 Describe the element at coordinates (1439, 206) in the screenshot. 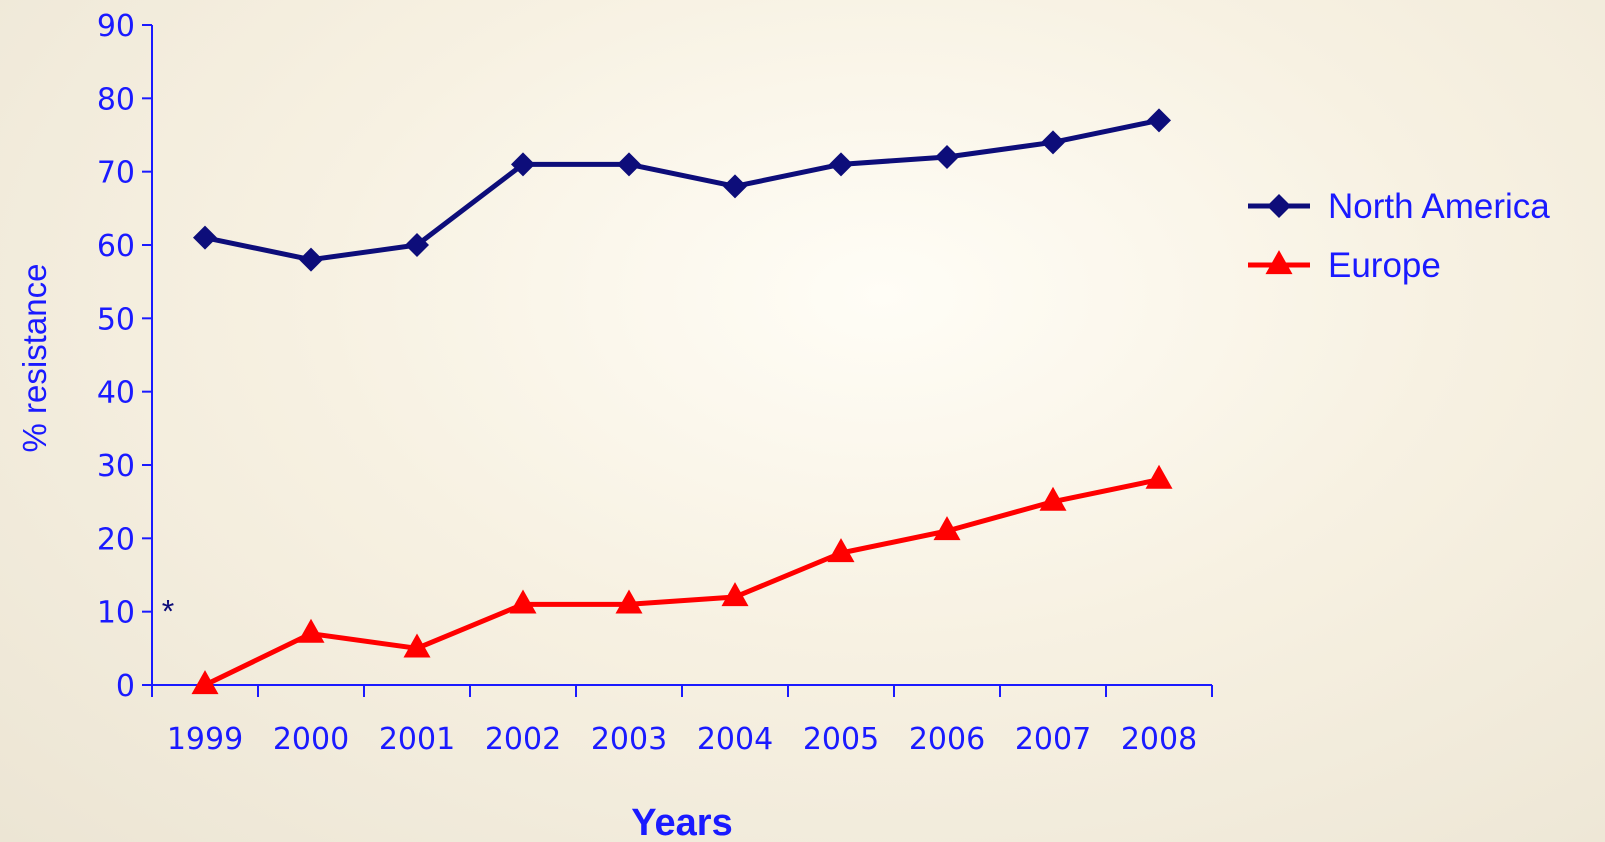

I see `legend-label-north-america: North America` at that location.